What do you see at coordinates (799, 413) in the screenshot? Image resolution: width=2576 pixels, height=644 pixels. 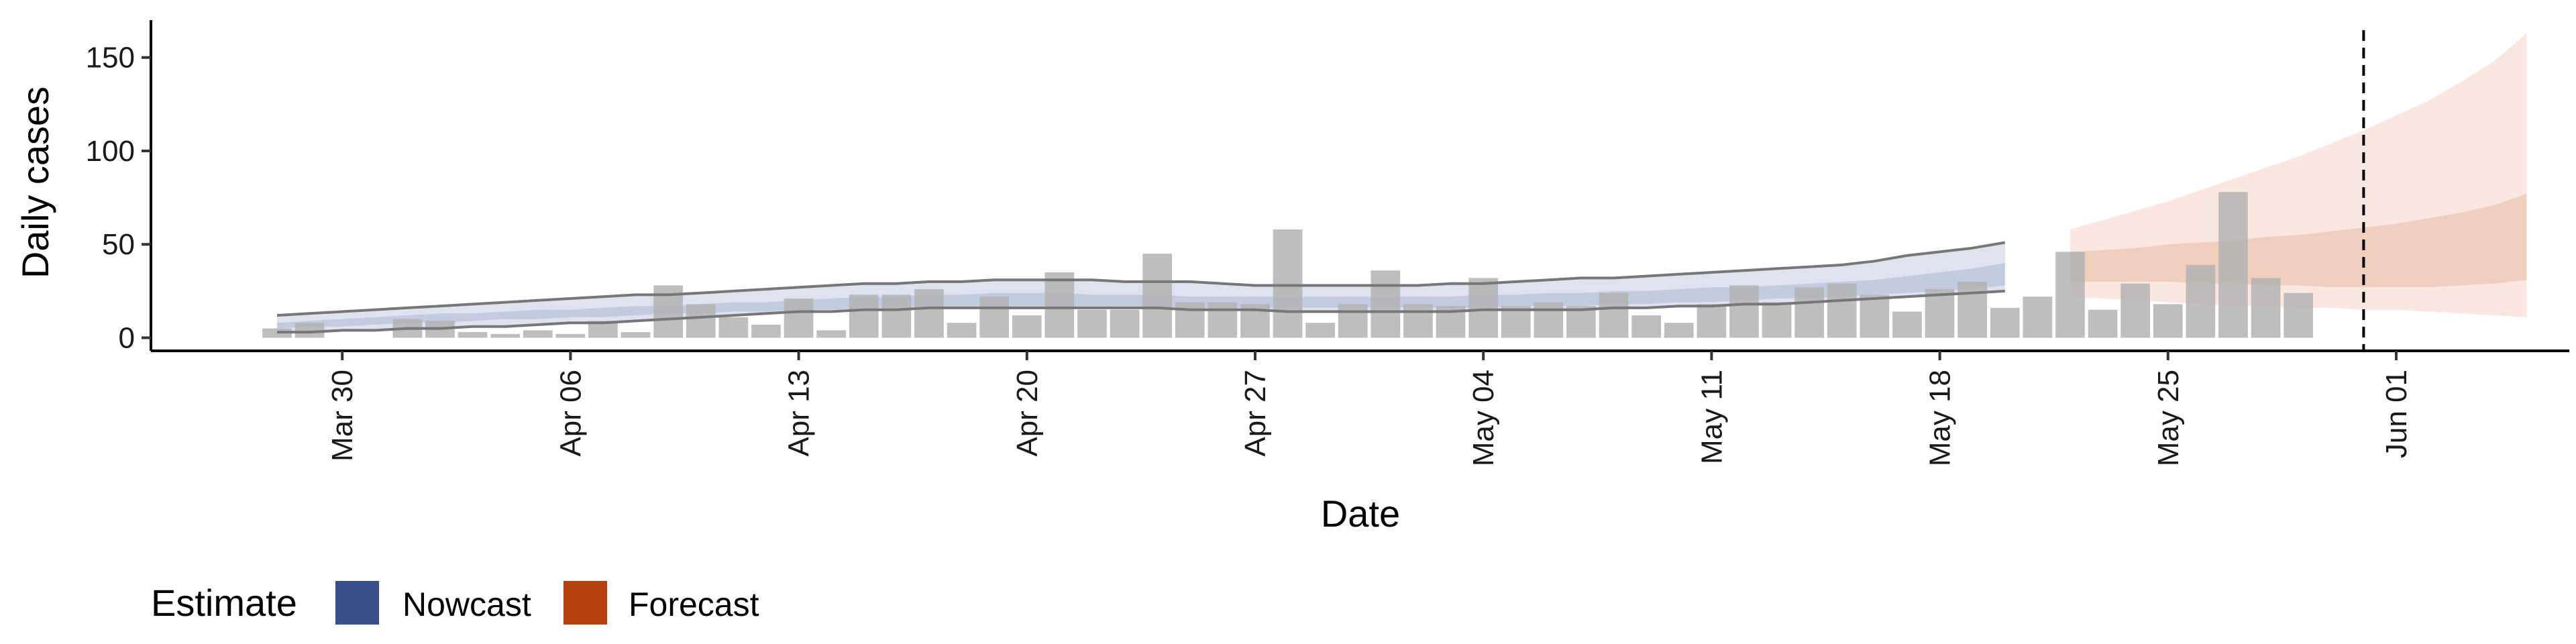 I see `x-tick-label: Apr 13` at bounding box center [799, 413].